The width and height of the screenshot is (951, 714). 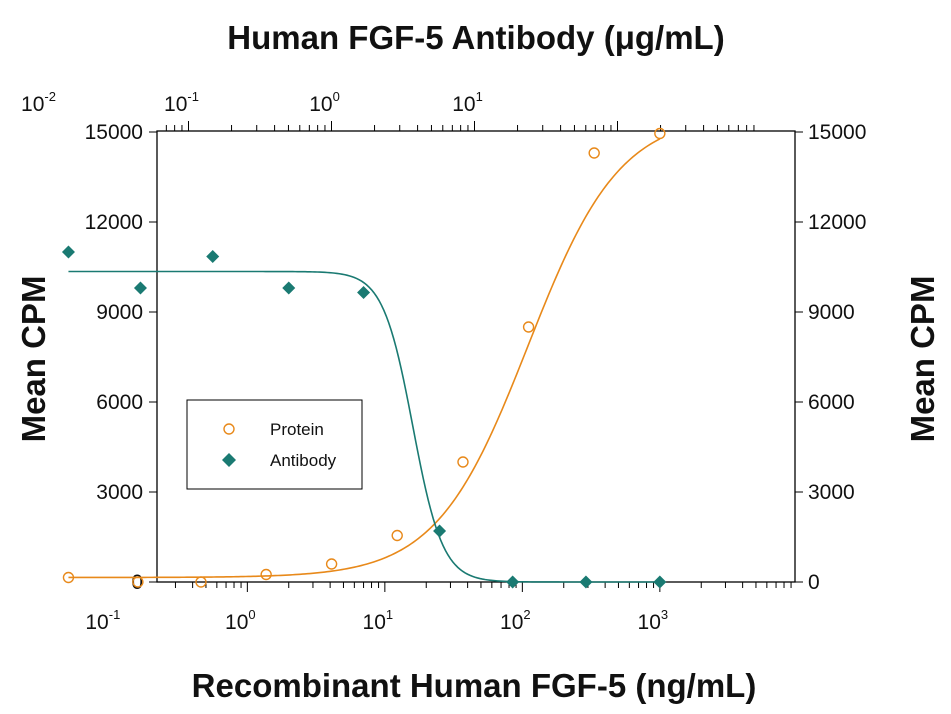 I want to click on x-tick-label: 10⁰, so click(x=240, y=620).